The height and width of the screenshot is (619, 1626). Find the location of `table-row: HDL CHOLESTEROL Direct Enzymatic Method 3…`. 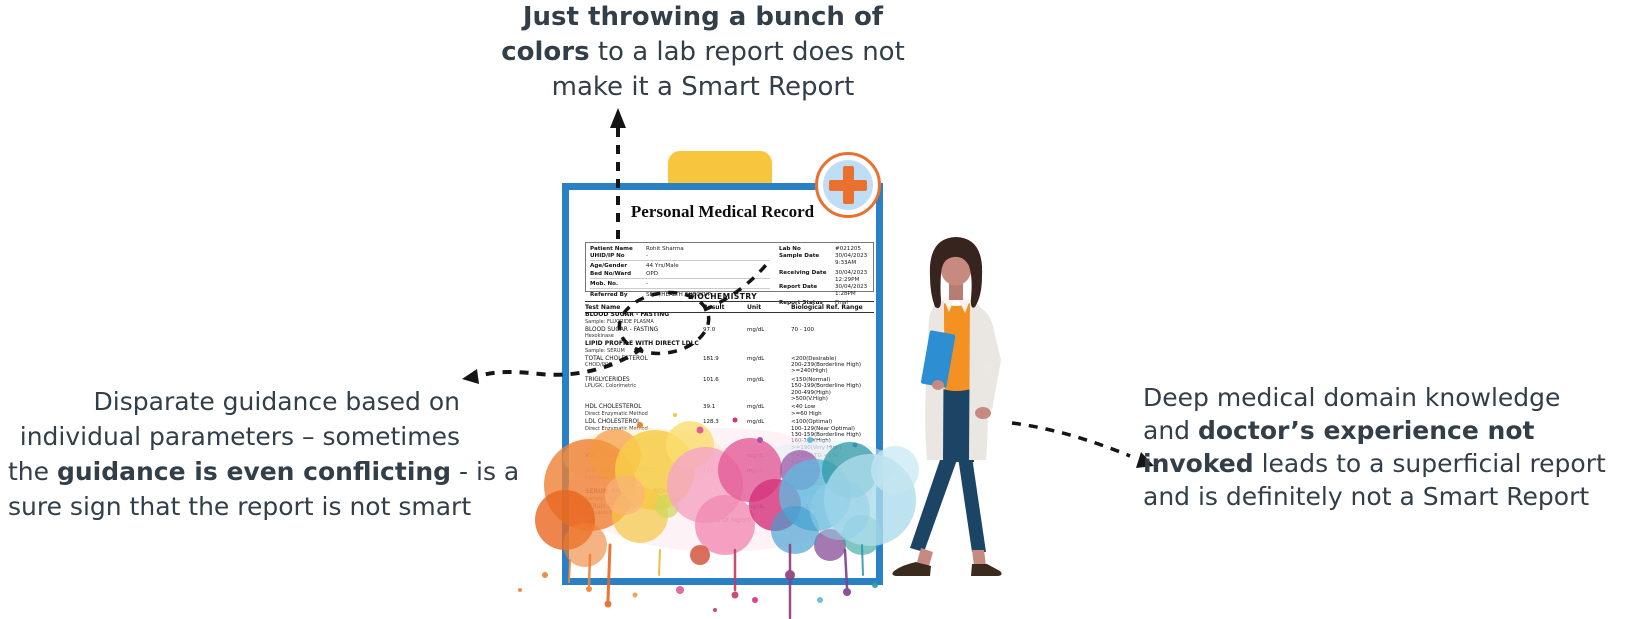

table-row: HDL CHOLESTEROL Direct Enzymatic Method 3… is located at coordinates (703, 410).